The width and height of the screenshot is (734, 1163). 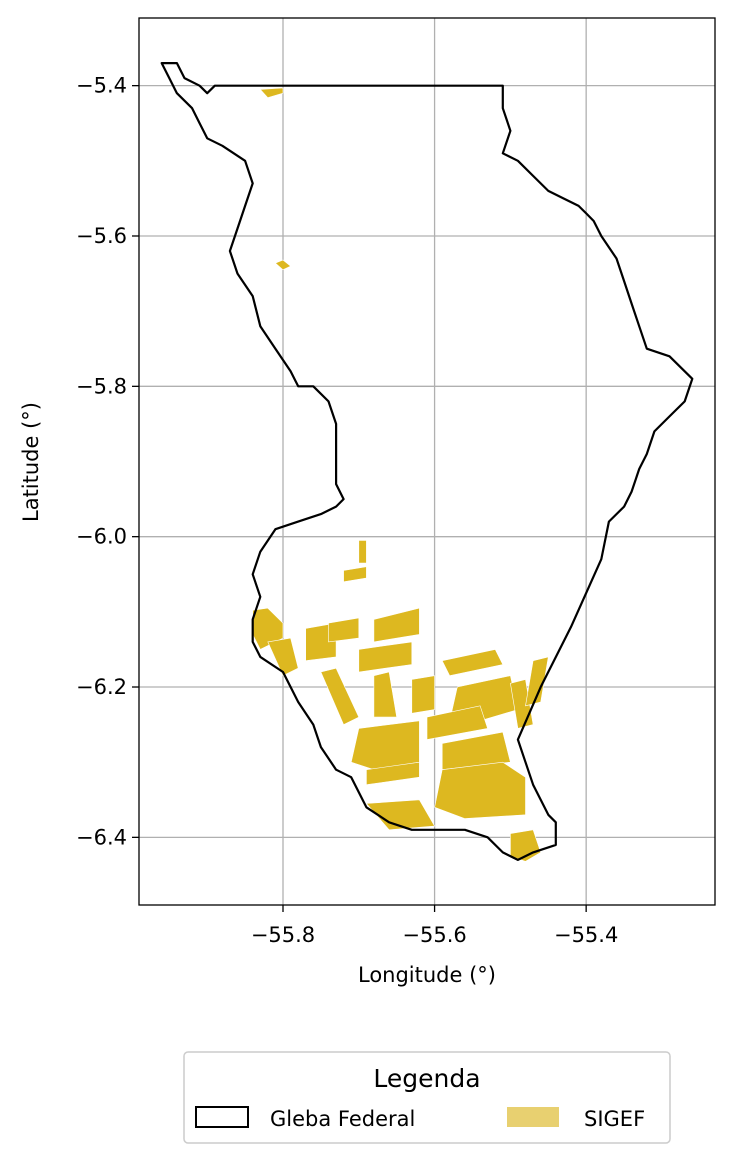 I want to click on y-tick-label: −5.6, so click(x=101, y=236).